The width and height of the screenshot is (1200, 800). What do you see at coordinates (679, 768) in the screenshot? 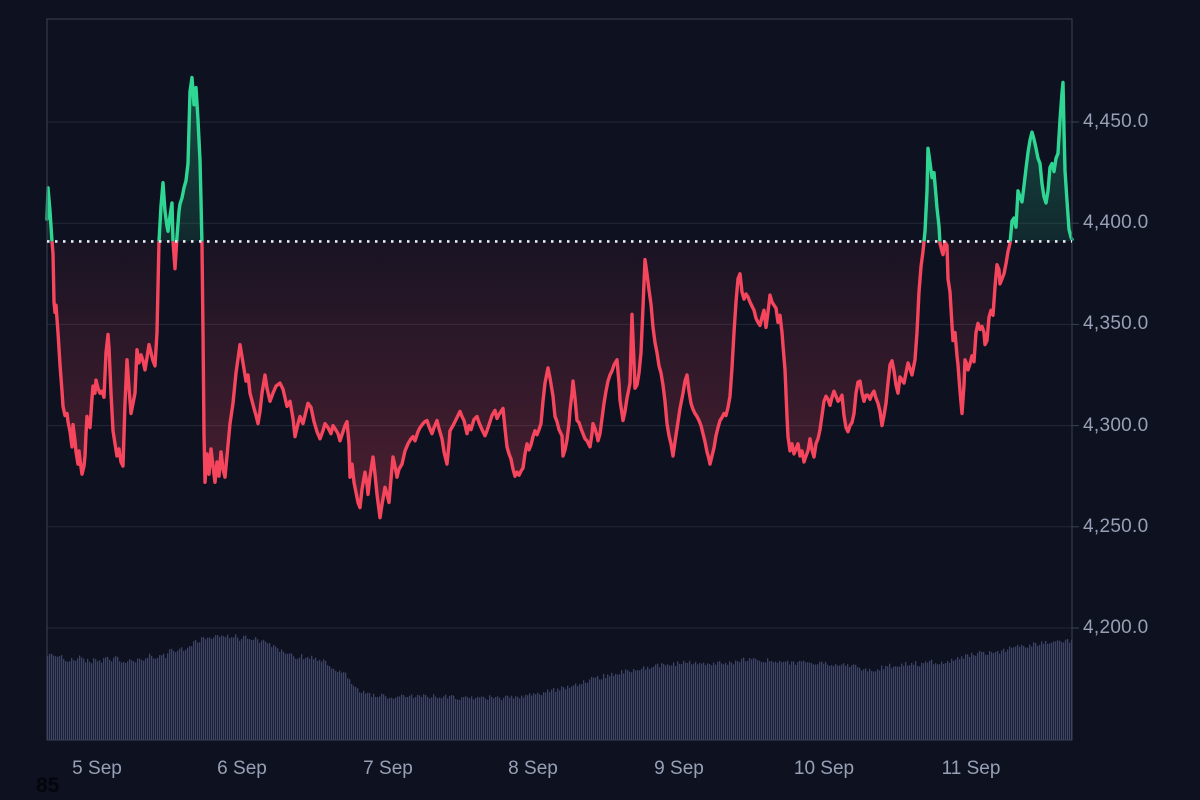
I see `x-axis-label: 9 Sep` at bounding box center [679, 768].